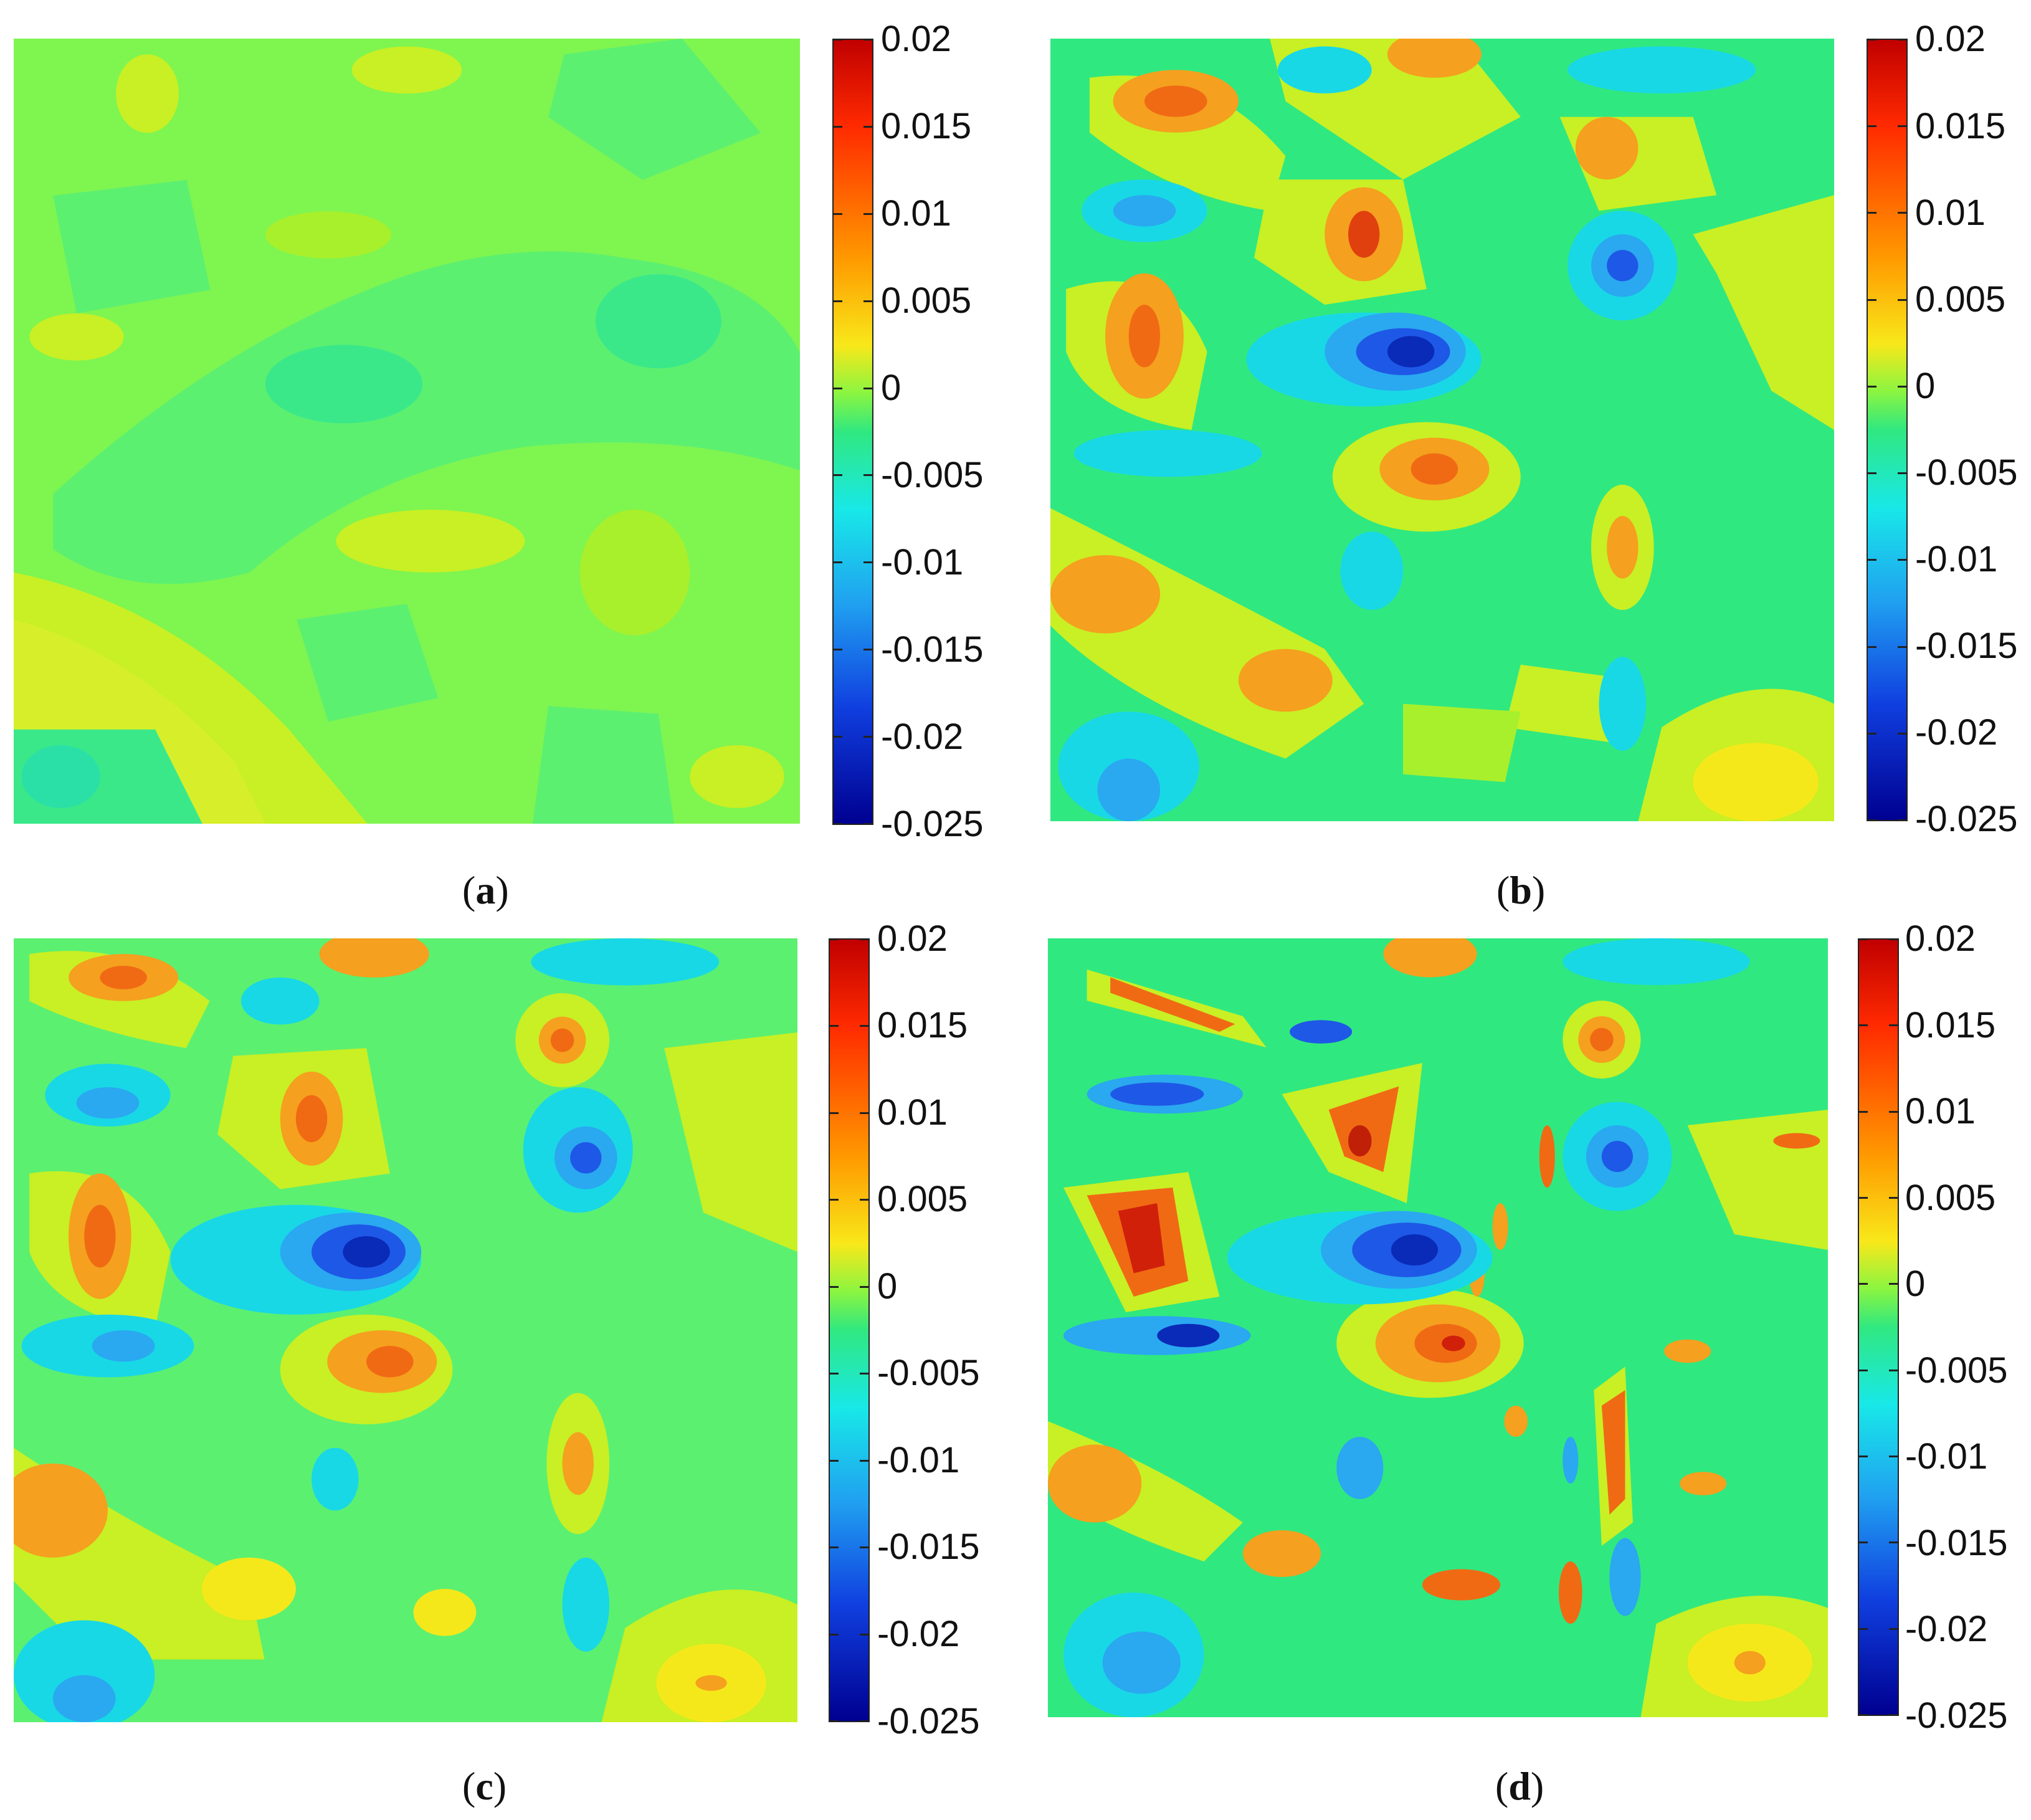  What do you see at coordinates (1521, 890) in the screenshot?
I see `panel-caption-b: (b)` at bounding box center [1521, 890].